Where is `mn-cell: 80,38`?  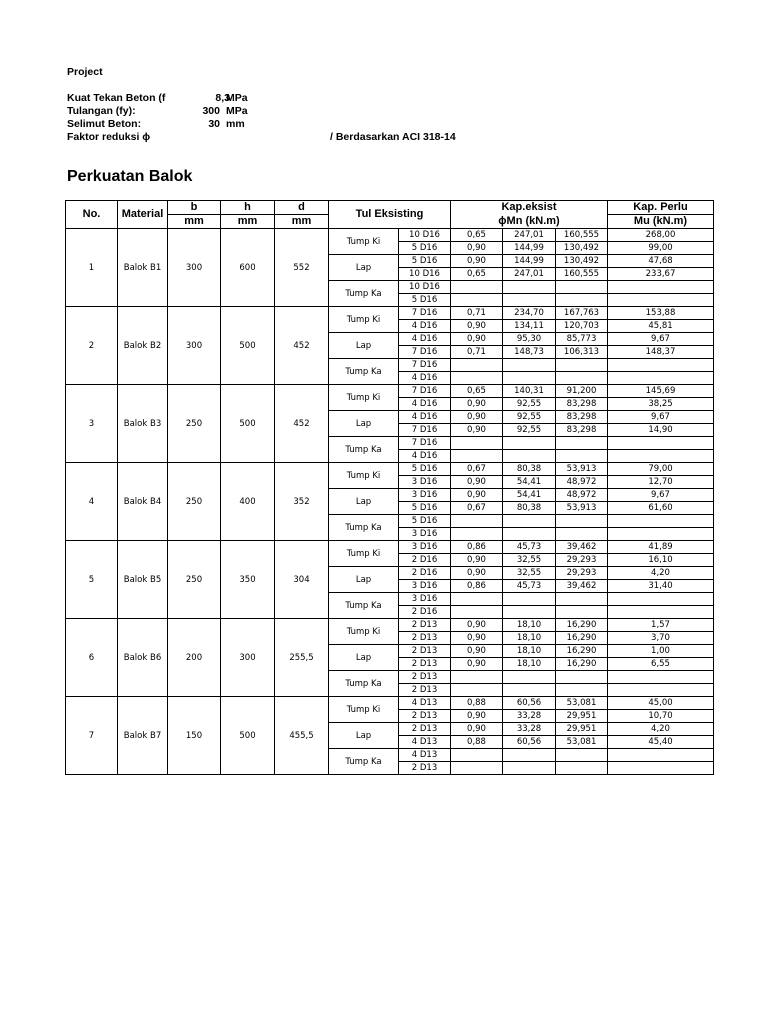
mn-cell: 80,38 is located at coordinates (529, 469).